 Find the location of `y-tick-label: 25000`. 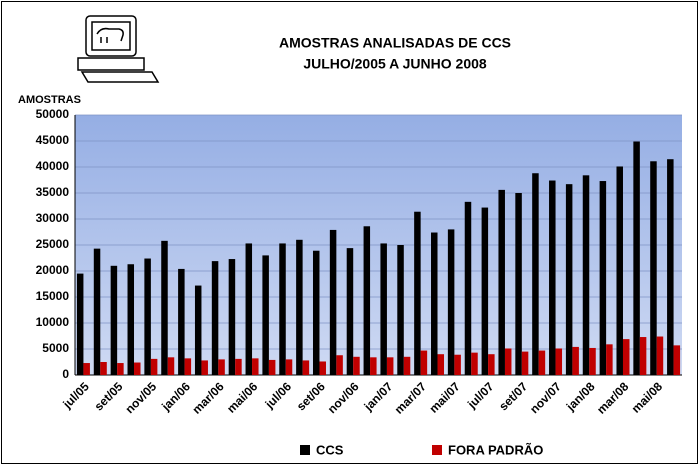

y-tick-label: 25000 is located at coordinates (53, 244).